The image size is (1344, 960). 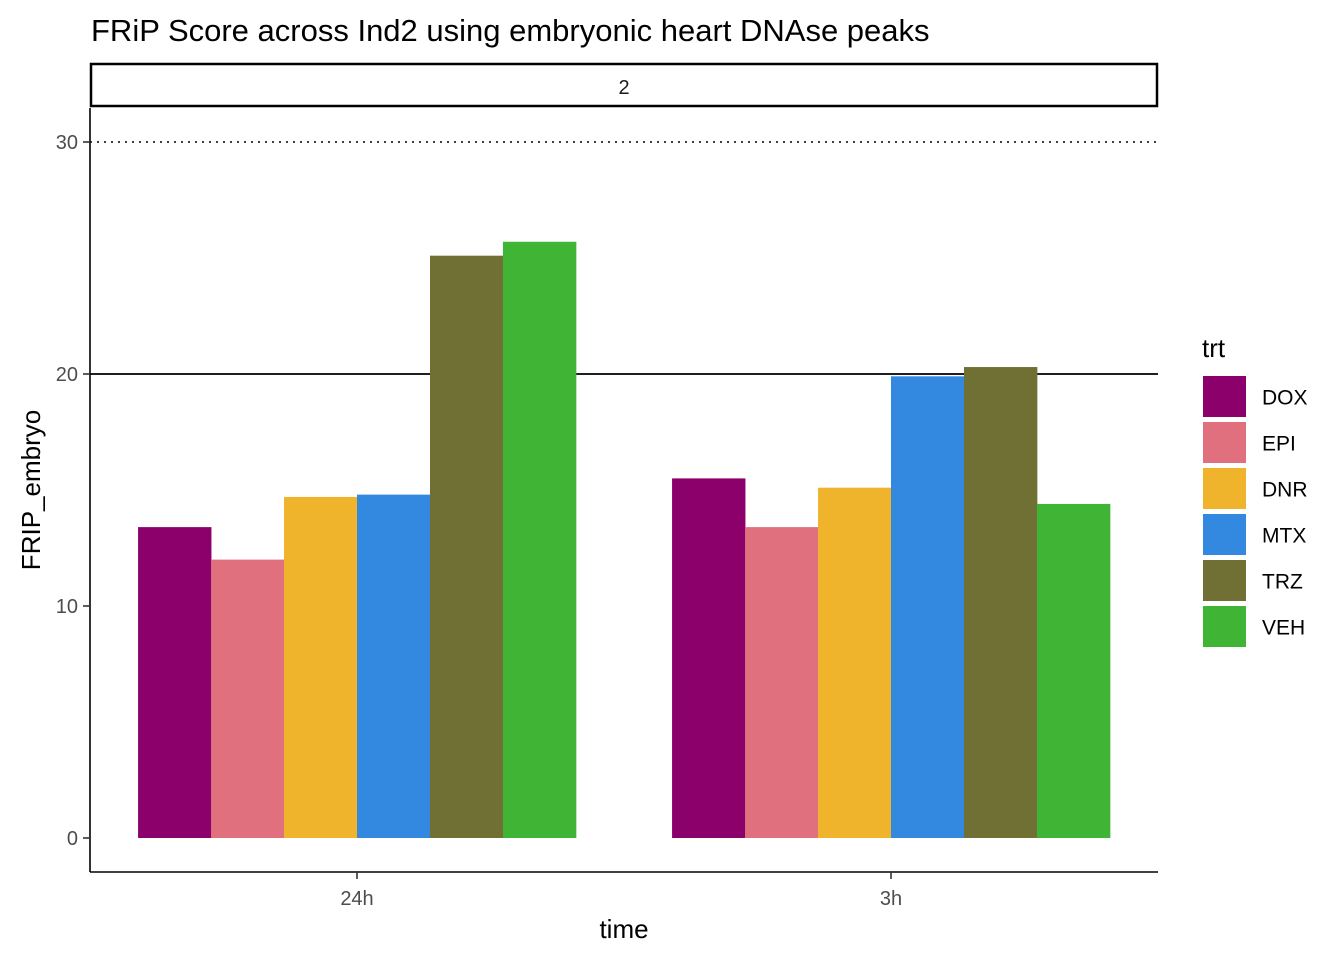 I want to click on bar-dox-24h, so click(x=175, y=682).